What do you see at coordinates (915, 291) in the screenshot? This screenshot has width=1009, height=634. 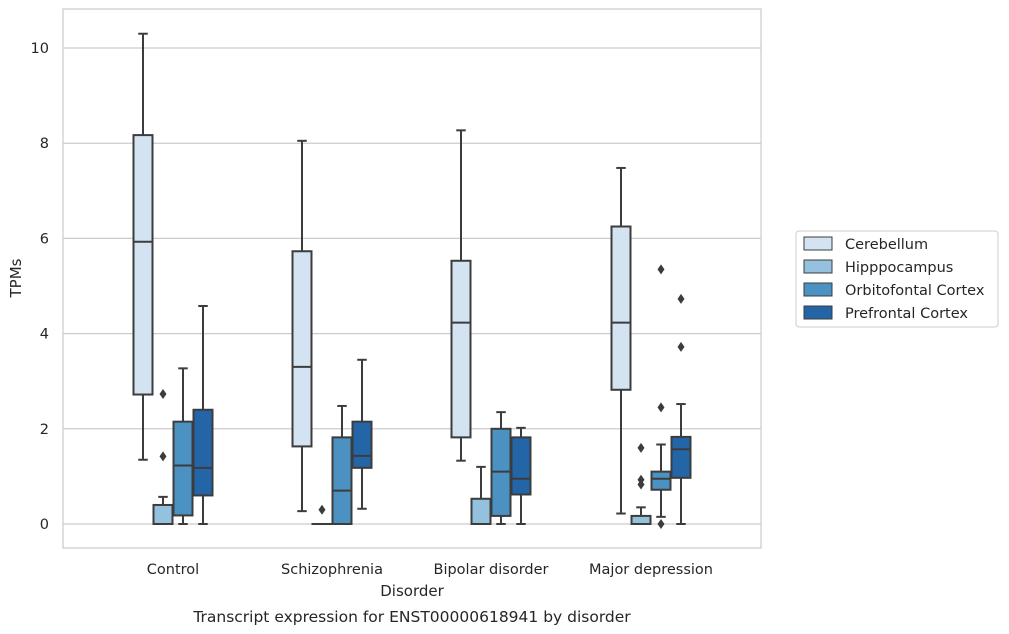 I see `legend-label: Orbitofontal Cortex` at bounding box center [915, 291].